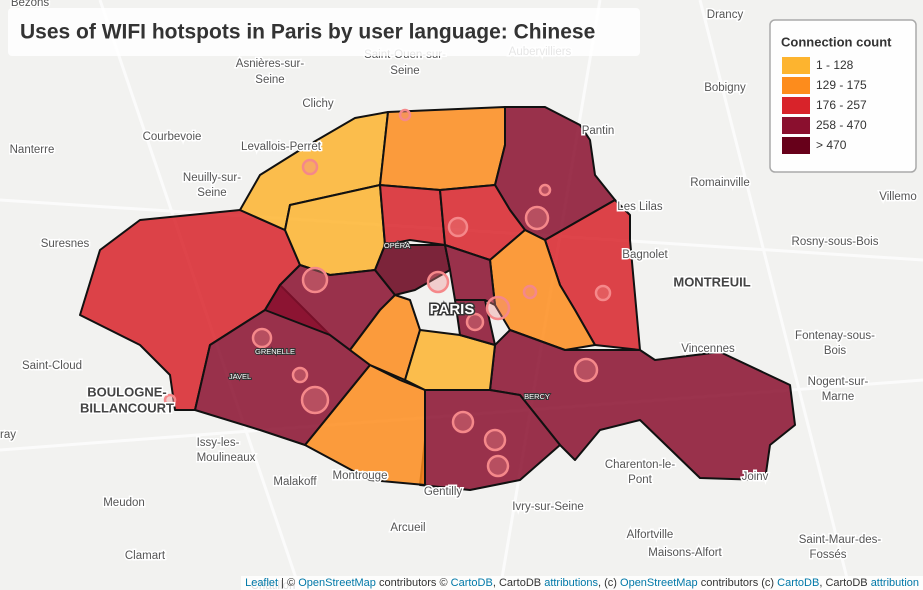 The image size is (923, 590). I want to click on place-label: Bois, so click(835, 351).